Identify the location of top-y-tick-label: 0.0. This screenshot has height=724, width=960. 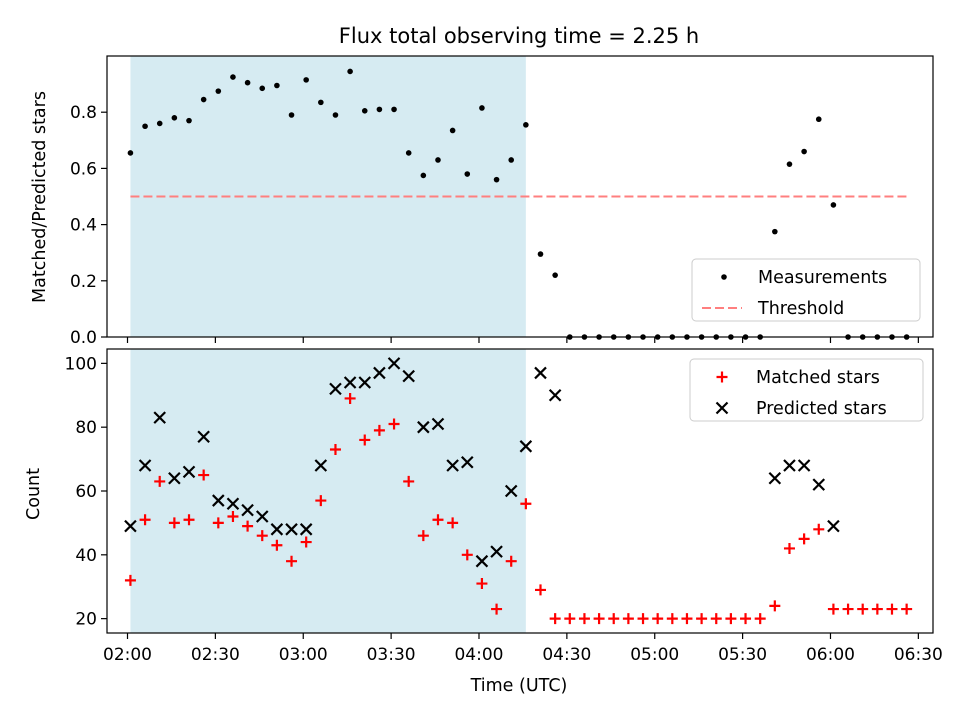
(83, 338).